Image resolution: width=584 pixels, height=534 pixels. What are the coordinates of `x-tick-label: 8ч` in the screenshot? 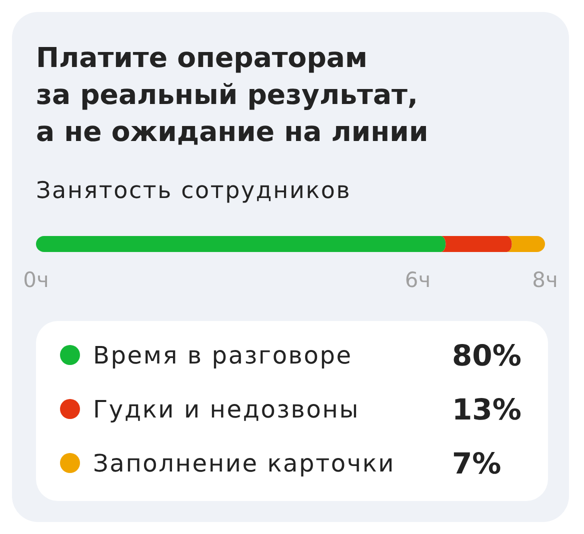 It's located at (545, 280).